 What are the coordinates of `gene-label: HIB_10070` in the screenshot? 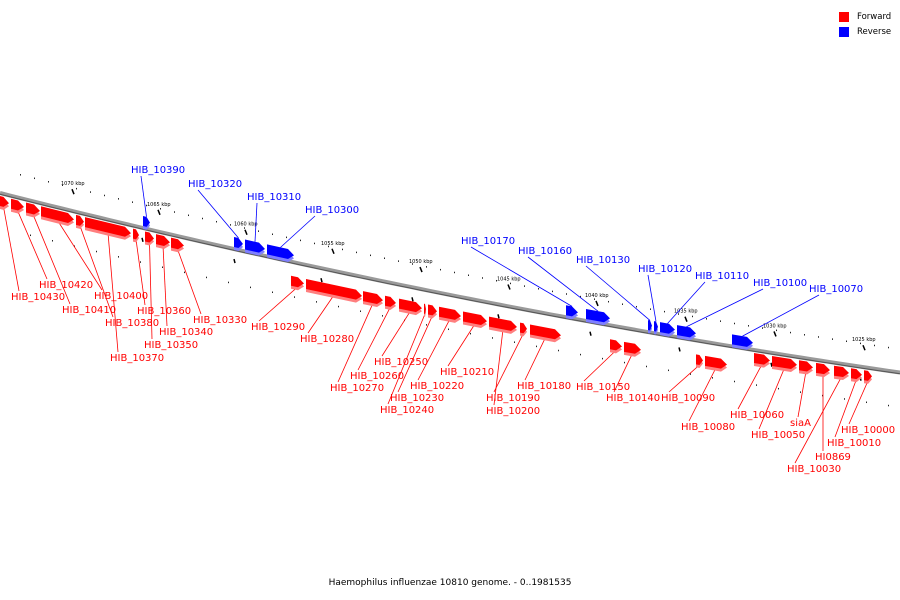 It's located at (836, 289).